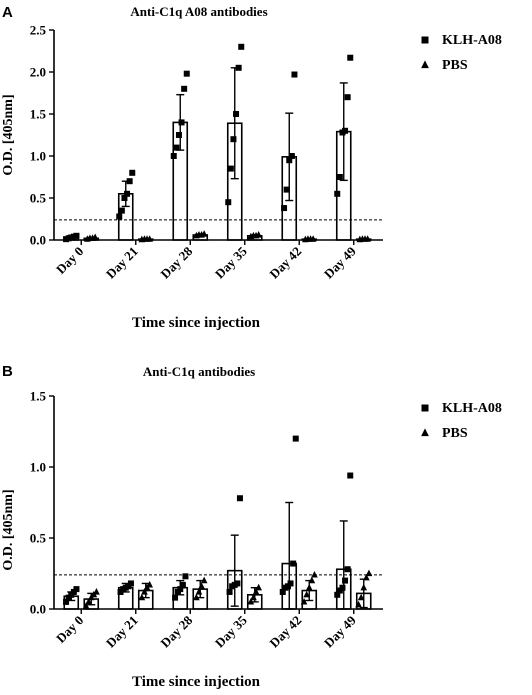 This screenshot has height=695, width=532. What do you see at coordinates (455, 433) in the screenshot?
I see `legend-label: PBS` at bounding box center [455, 433].